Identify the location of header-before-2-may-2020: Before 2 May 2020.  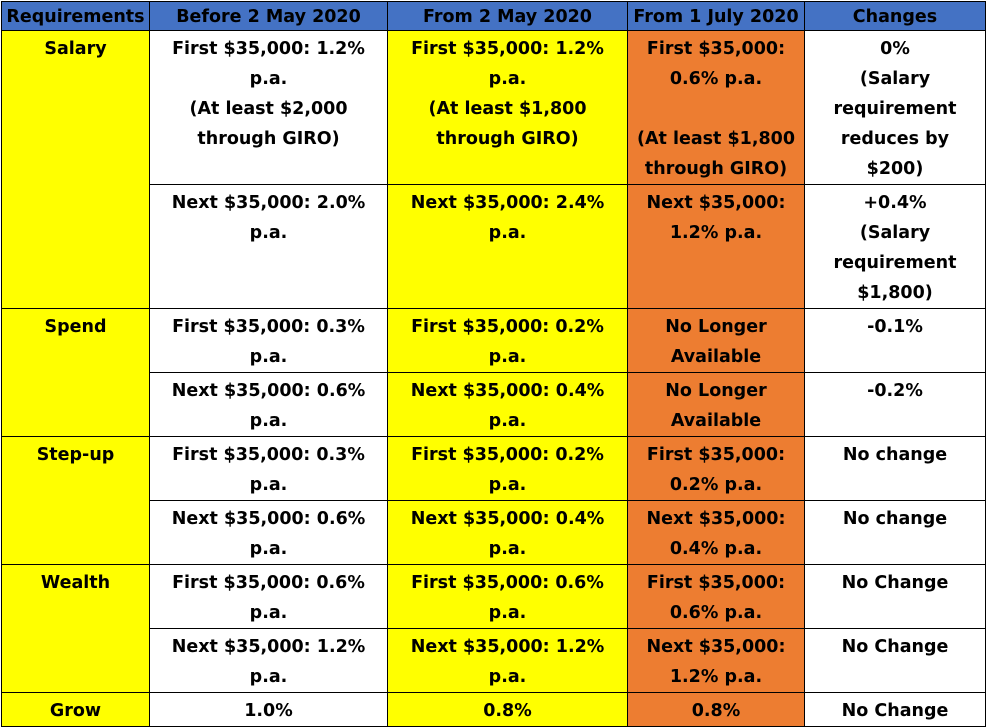
(268, 16).